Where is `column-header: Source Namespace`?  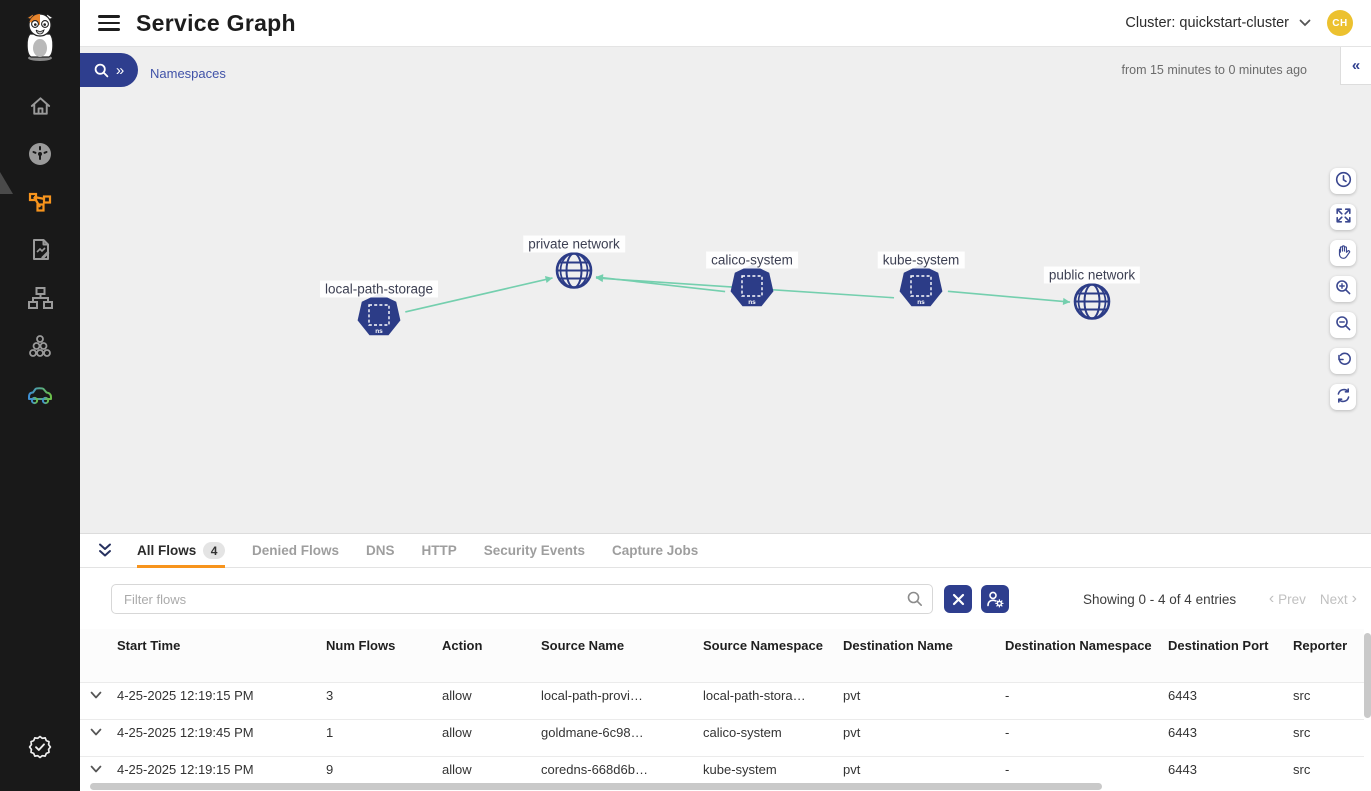
column-header: Source Namespace is located at coordinates (763, 645).